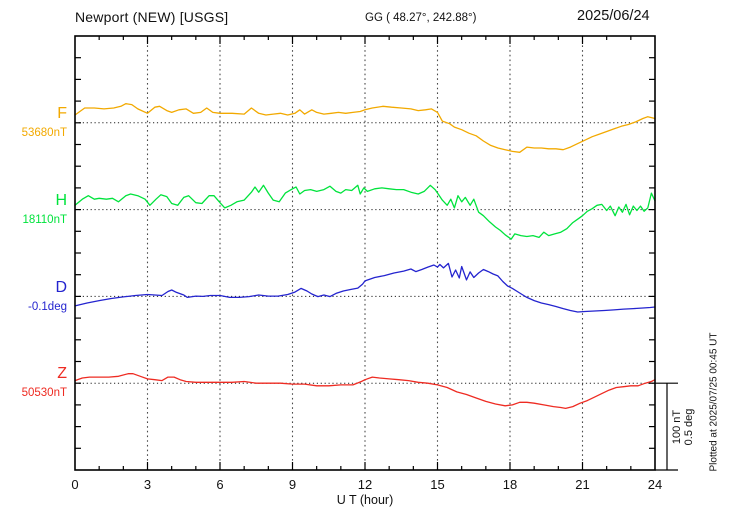 The image size is (730, 520). Describe the element at coordinates (421, 18) in the screenshot. I see `geographic-coordinates: GG ( 48.27°, 242.88°)` at that location.